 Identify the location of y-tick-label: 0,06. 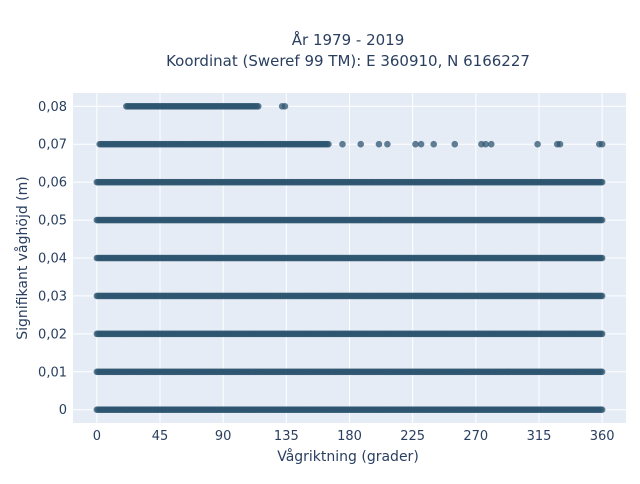
(52, 183).